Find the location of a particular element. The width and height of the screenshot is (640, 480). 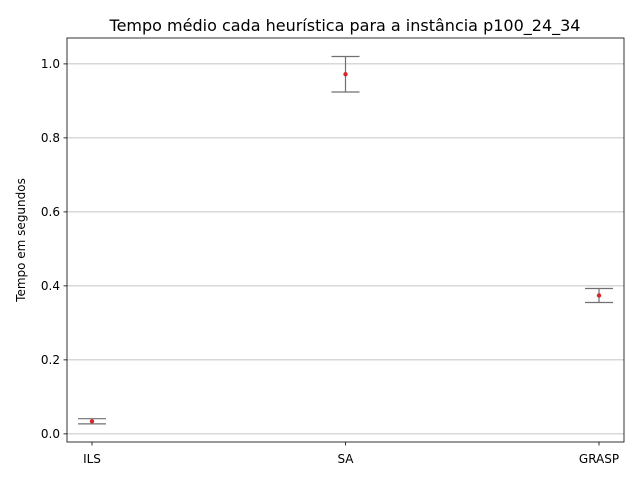

x-axis-ticks: ILS SA GRASP is located at coordinates (351, 454).